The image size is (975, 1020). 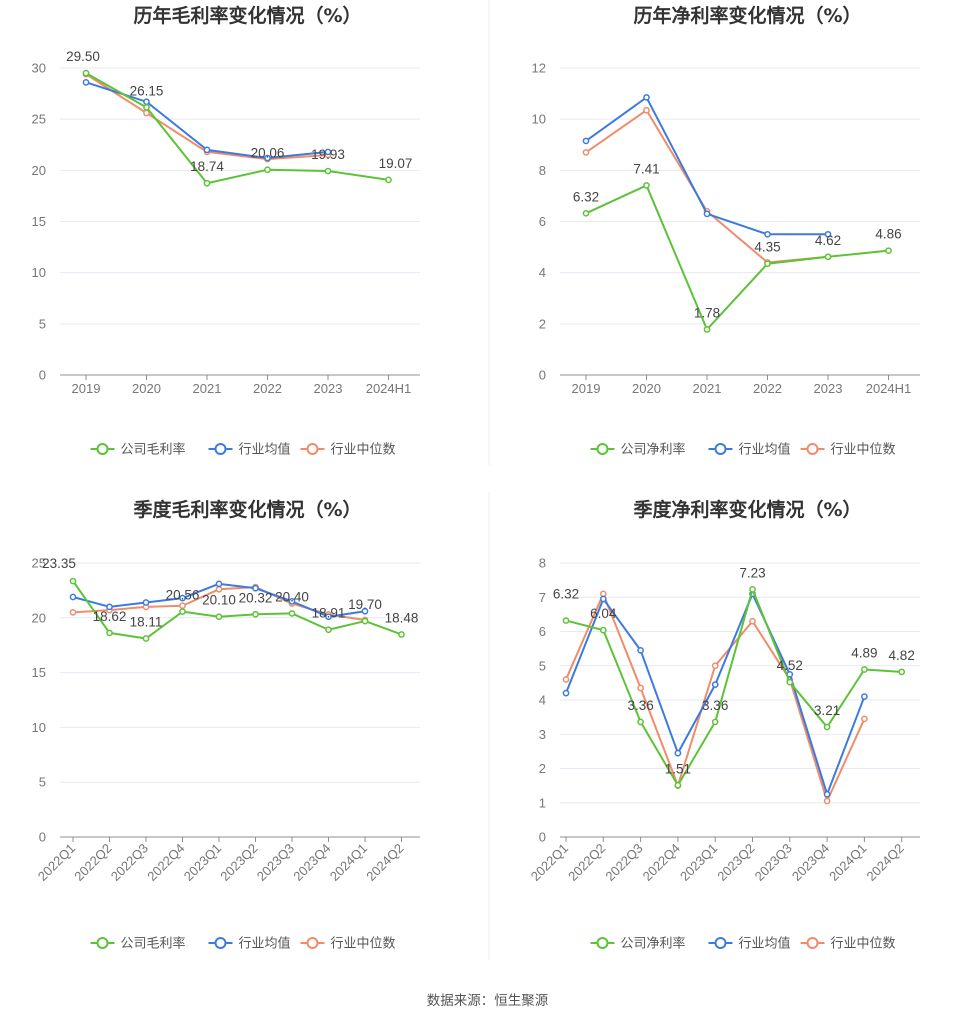 I want to click on data-label: 1.78, so click(x=707, y=312).